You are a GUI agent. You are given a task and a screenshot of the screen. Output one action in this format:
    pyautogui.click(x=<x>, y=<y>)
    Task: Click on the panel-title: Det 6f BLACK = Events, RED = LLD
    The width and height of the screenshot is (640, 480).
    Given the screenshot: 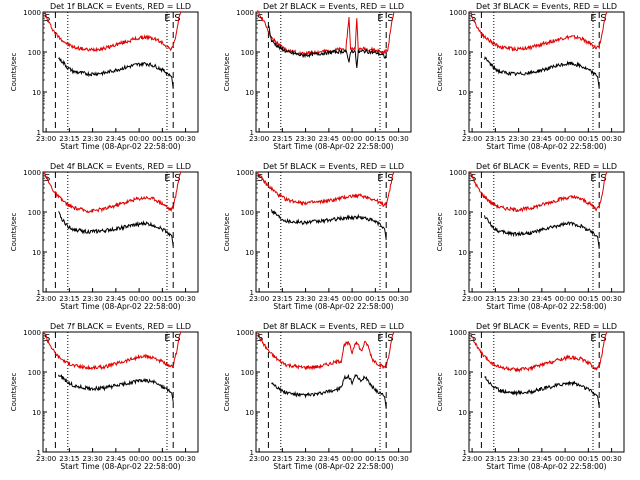 What is the action you would take?
    pyautogui.click(x=546, y=166)
    